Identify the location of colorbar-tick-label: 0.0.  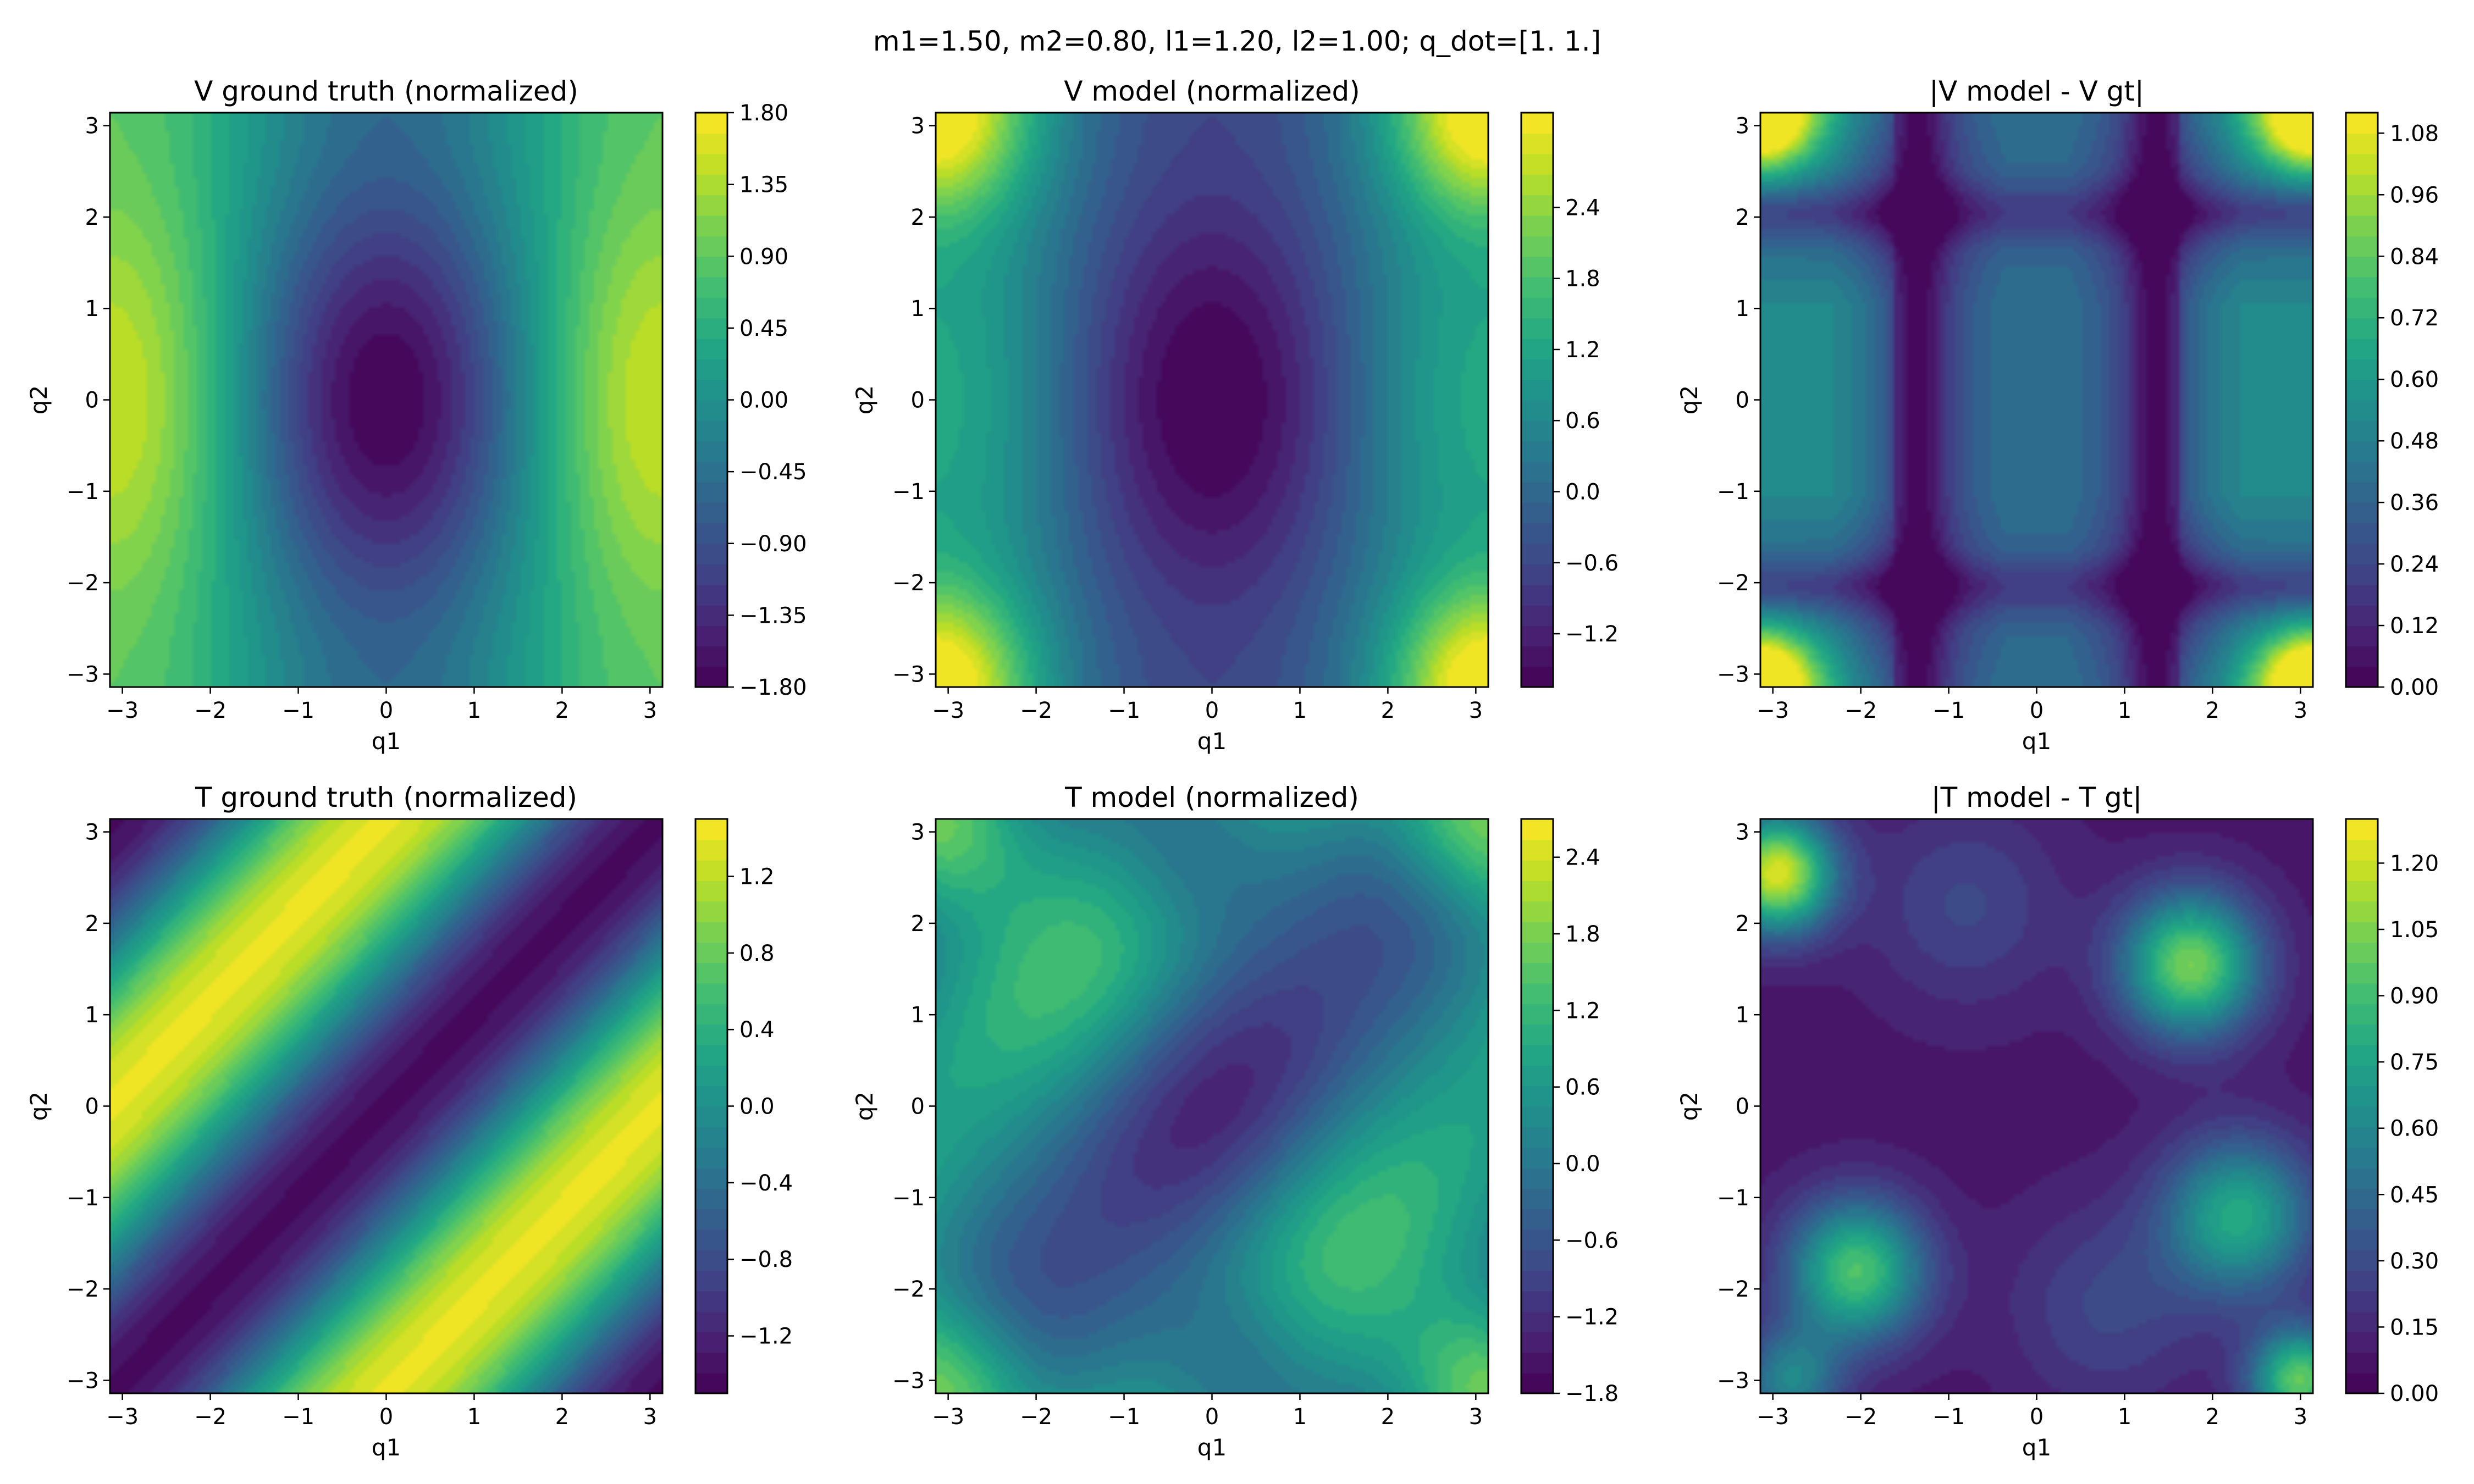
(757, 1107).